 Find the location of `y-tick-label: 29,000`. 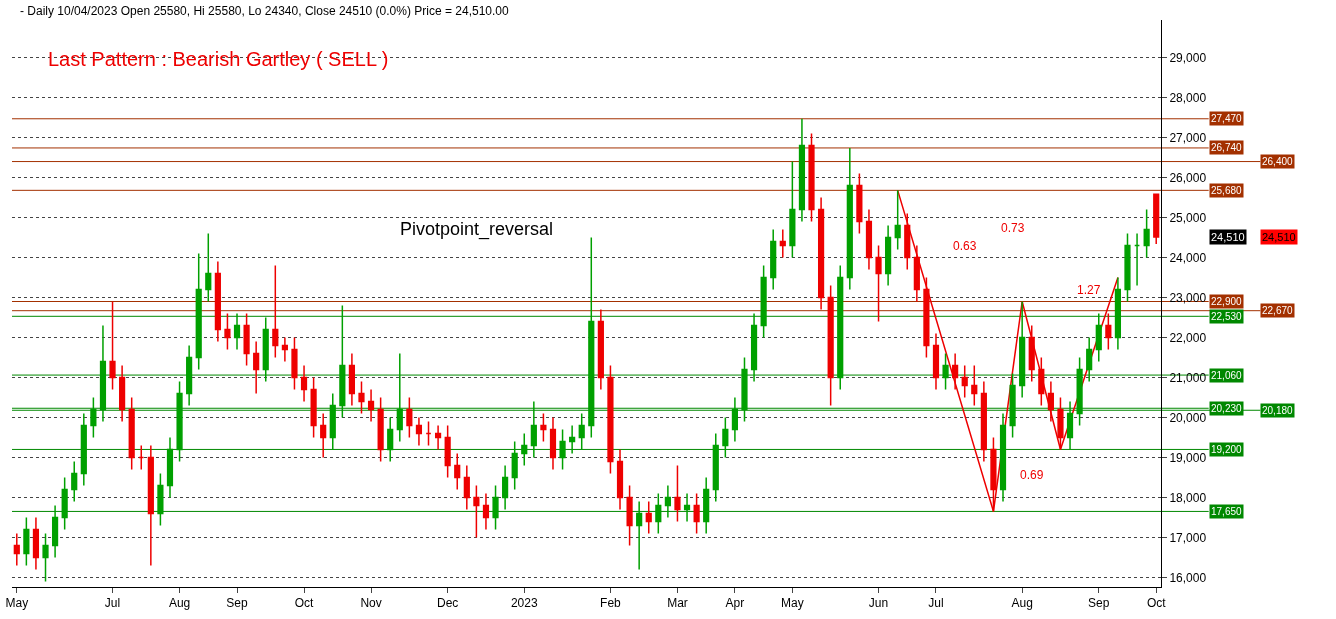

y-tick-label: 29,000 is located at coordinates (1188, 57).